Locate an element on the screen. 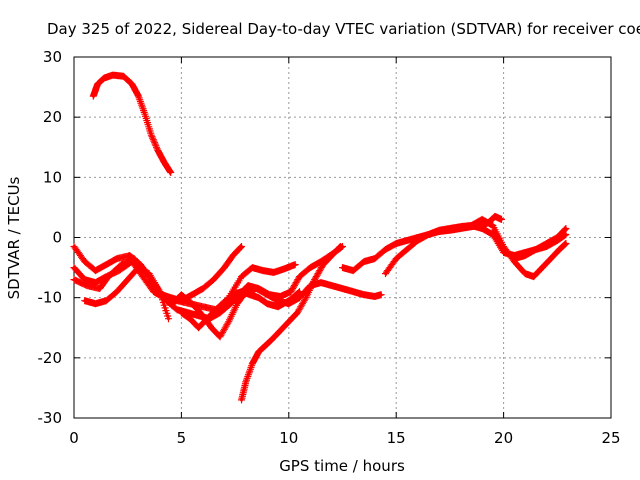 This screenshot has width=640, height=480. y-tick-label: 30 is located at coordinates (52, 57).